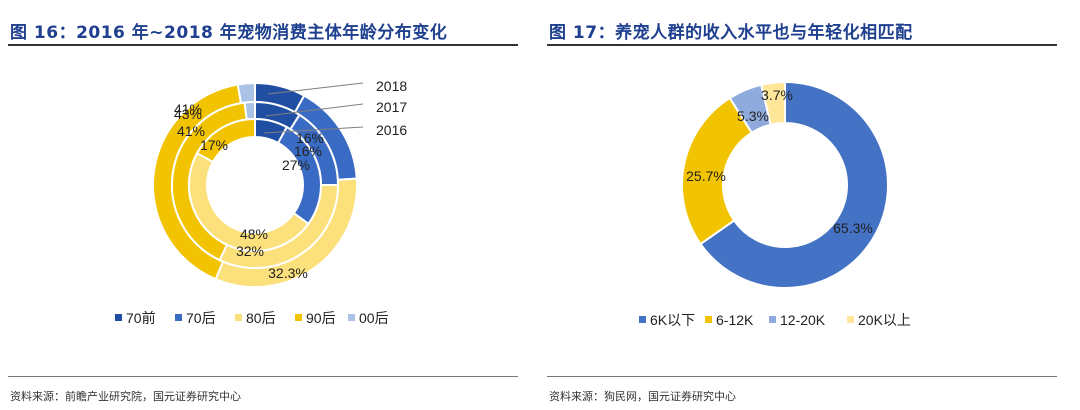 This screenshot has width=1080, height=410. Describe the element at coordinates (803, 320) in the screenshot. I see `legend-label: 12-20K` at that location.